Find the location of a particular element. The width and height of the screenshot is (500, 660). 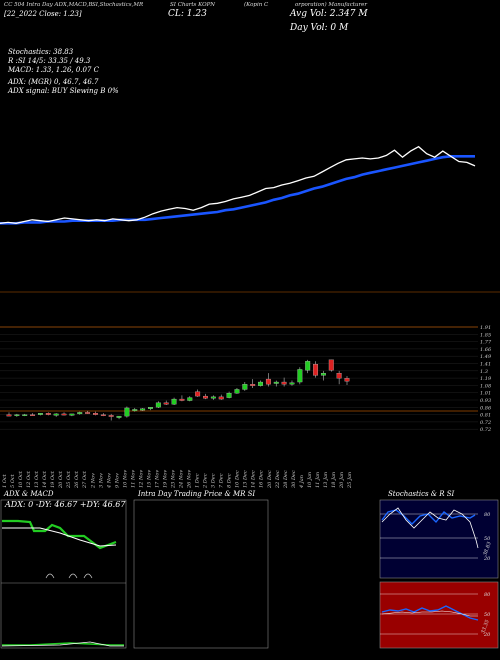

rsi-level-label: 20 is located at coordinates (487, 635).